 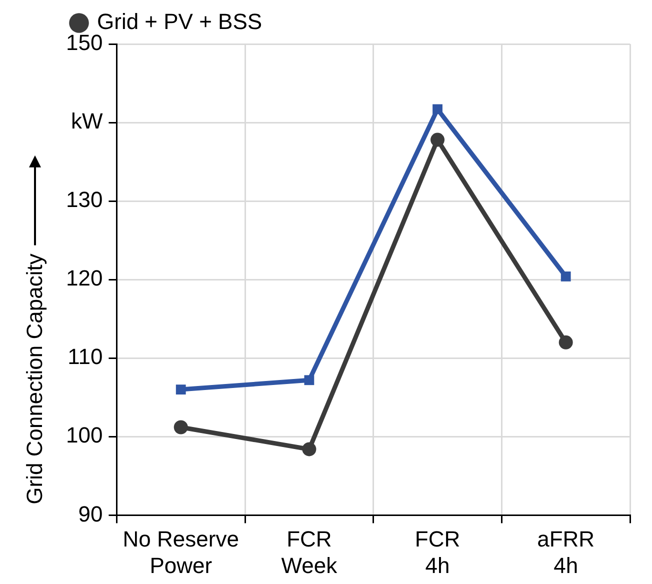 I want to click on y-tick-label: 130, so click(x=84, y=199).